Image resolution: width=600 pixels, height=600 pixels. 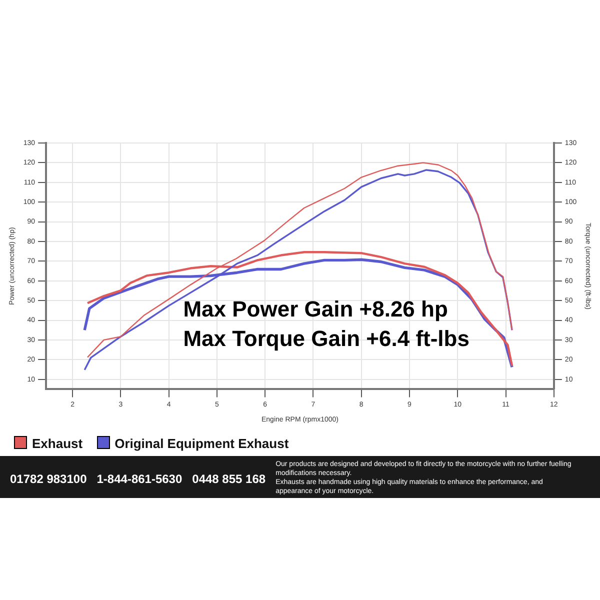 I want to click on text: 0448 855 168, so click(x=229, y=479).